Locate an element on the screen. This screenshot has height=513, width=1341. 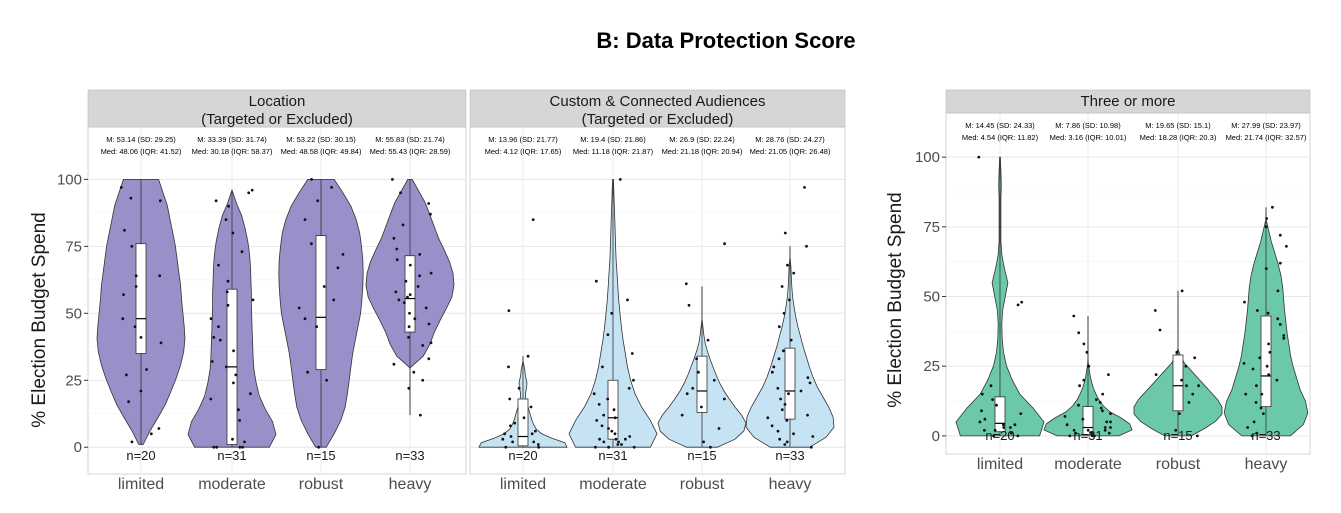
stat-median-label: Med: 4.54 (IQR: 11.82) is located at coordinates (1000, 137).